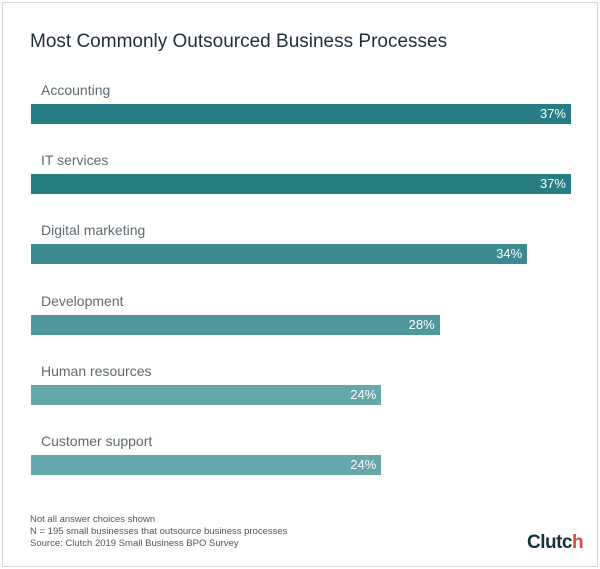  What do you see at coordinates (279, 254) in the screenshot?
I see `bar: 34%` at bounding box center [279, 254].